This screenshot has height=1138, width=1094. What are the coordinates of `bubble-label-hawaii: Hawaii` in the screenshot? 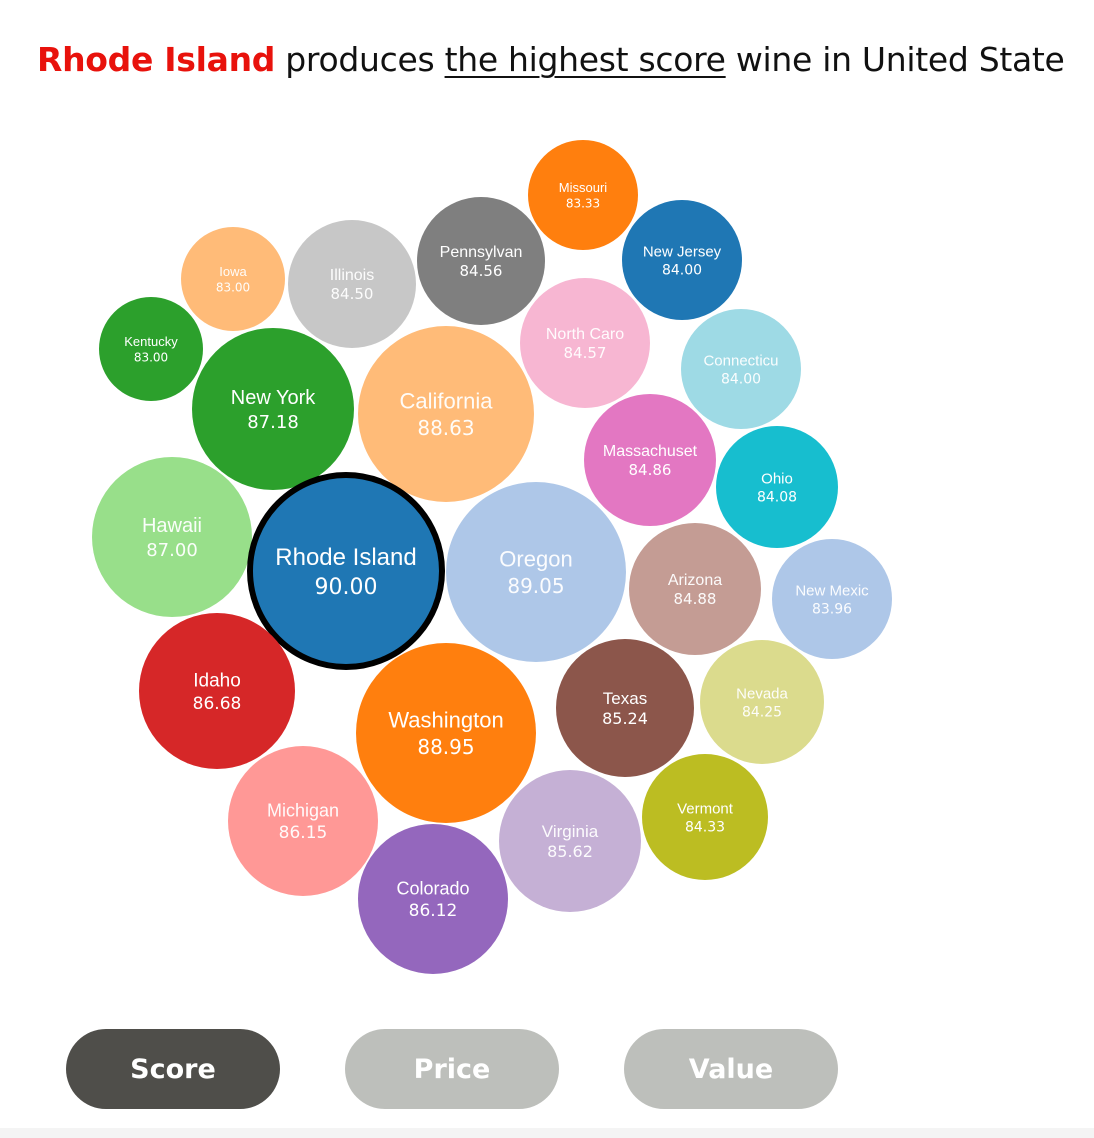 It's located at (172, 526).